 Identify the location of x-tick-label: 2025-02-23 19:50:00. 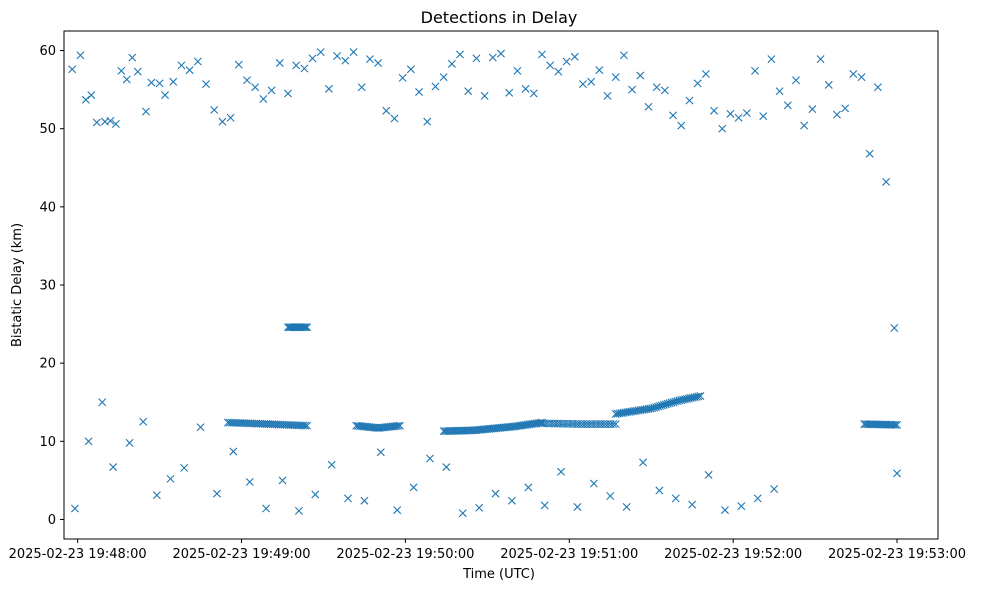
(405, 554).